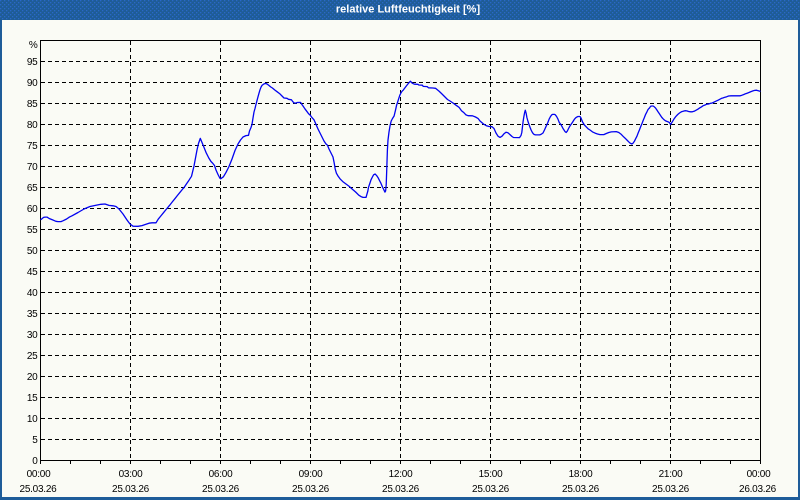  What do you see at coordinates (131, 474) in the screenshot?
I see `svg-text: 03:00` at bounding box center [131, 474].